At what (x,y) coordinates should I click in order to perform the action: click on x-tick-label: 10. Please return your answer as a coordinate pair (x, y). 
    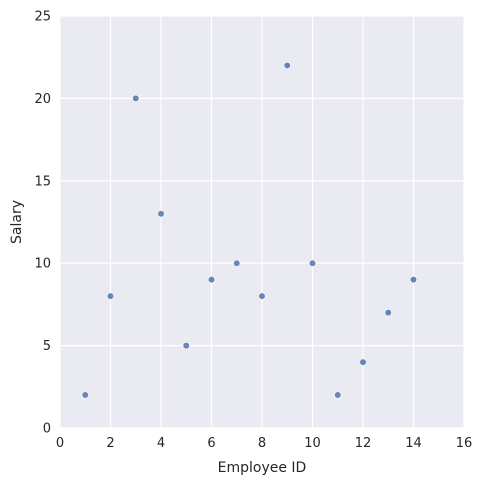
    Looking at the image, I should click on (312, 443).